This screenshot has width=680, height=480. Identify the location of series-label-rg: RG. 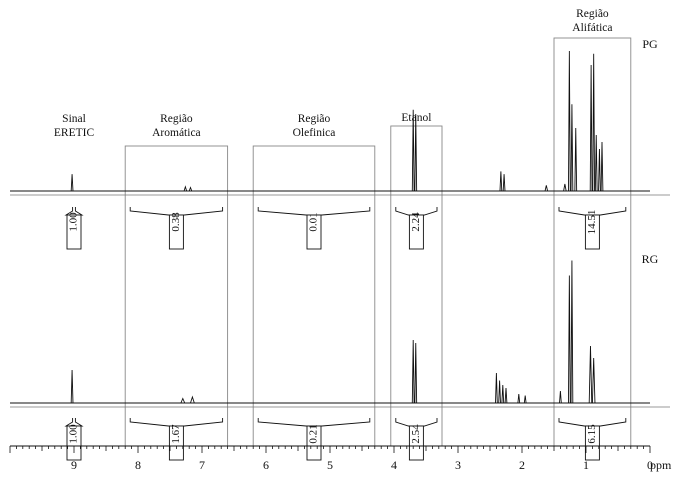
(650, 259).